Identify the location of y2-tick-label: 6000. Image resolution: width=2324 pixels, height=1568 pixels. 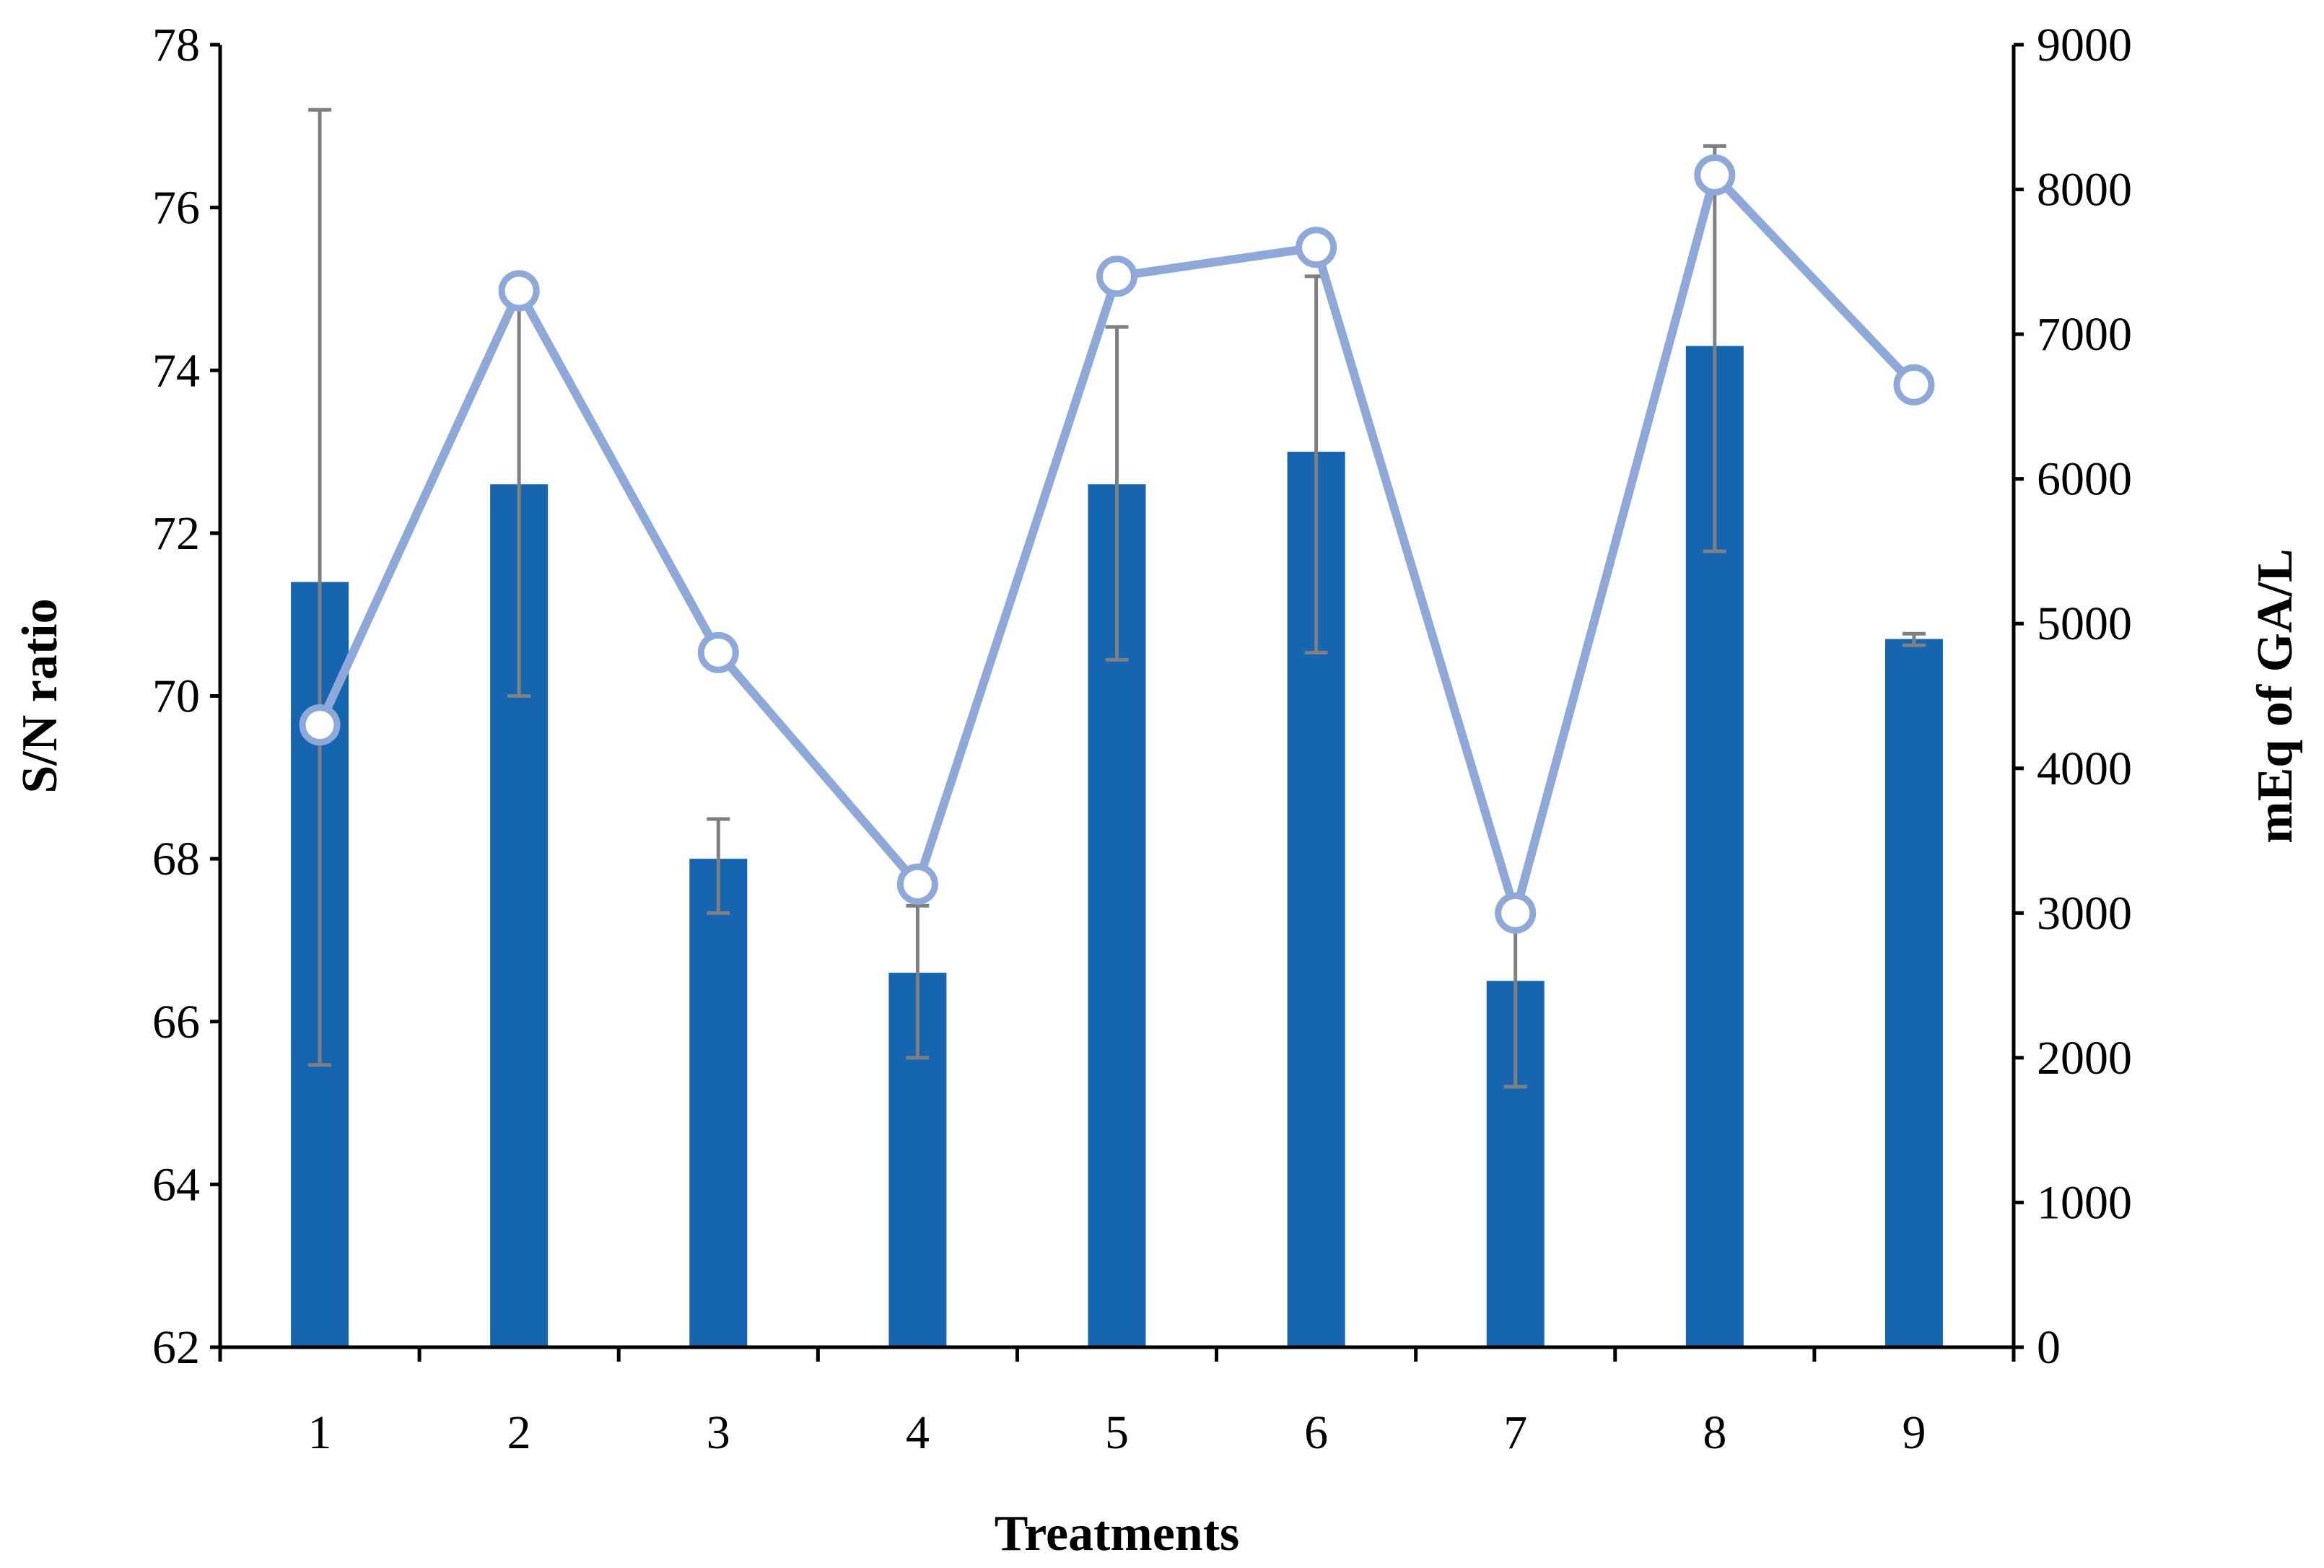
(2084, 479).